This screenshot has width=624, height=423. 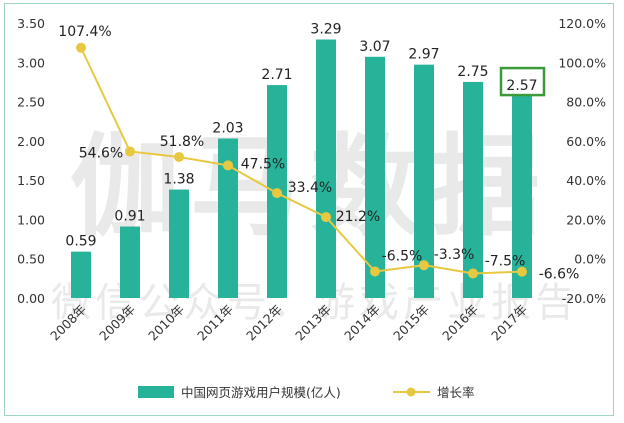 I want to click on left-tick-label: 3.00, so click(x=31, y=62).